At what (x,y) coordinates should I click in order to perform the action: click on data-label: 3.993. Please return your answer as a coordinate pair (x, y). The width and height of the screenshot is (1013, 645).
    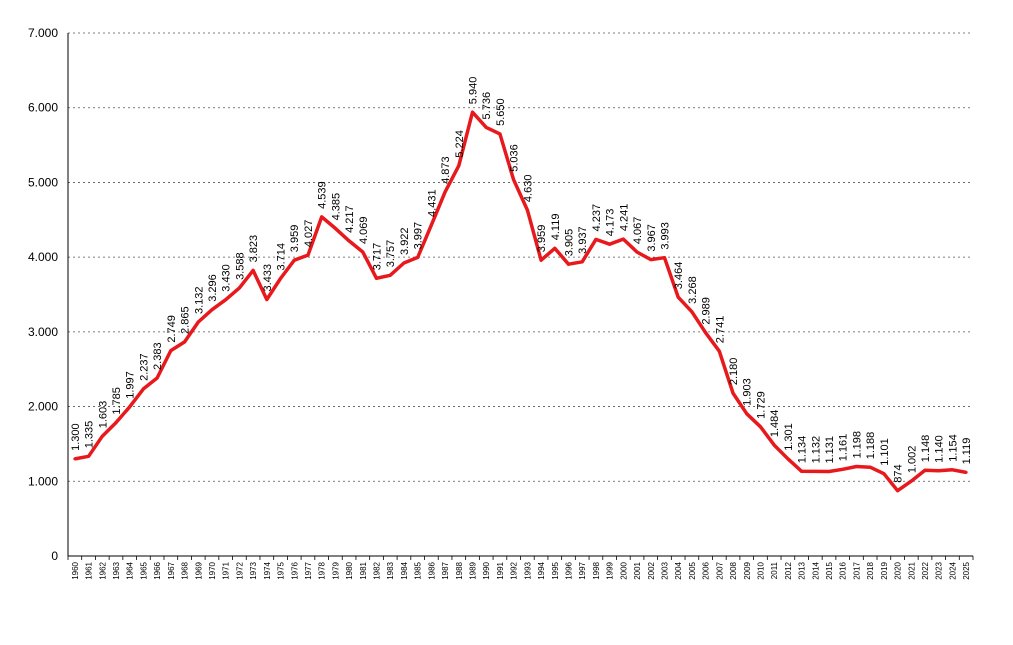
    Looking at the image, I should click on (665, 236).